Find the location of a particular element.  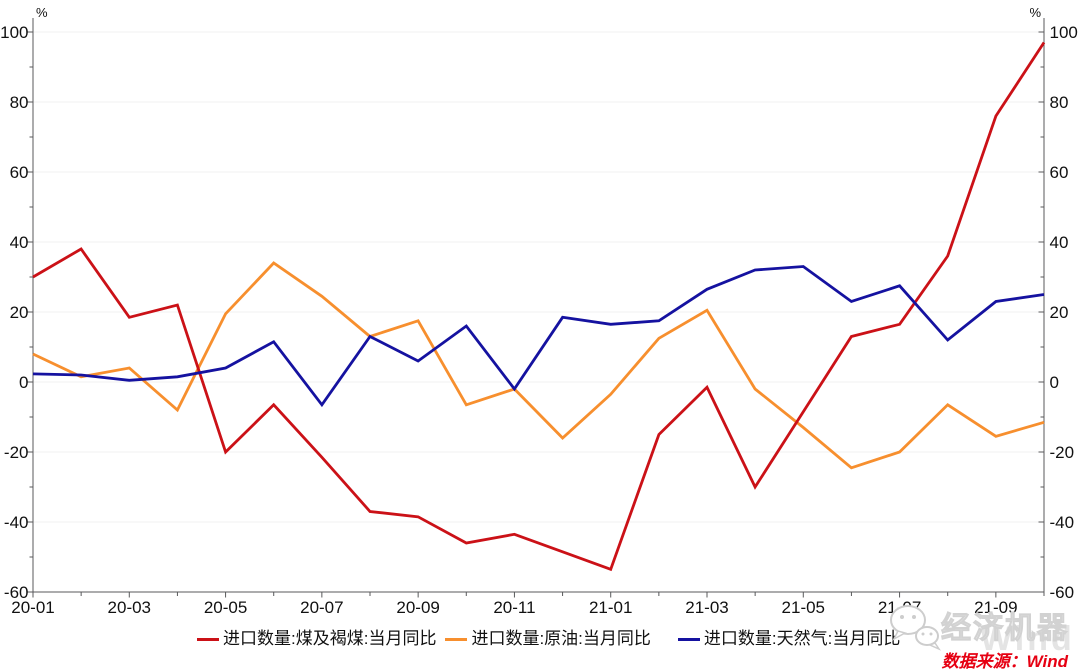

svg-text: 21-03 is located at coordinates (706, 607).